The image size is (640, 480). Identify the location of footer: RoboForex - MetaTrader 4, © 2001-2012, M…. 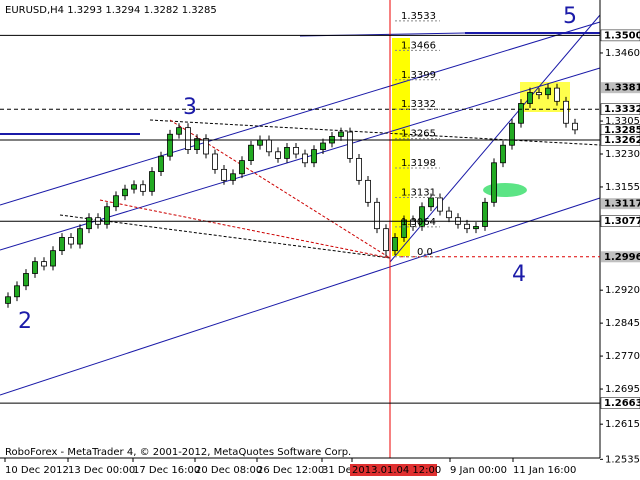
(178, 452).